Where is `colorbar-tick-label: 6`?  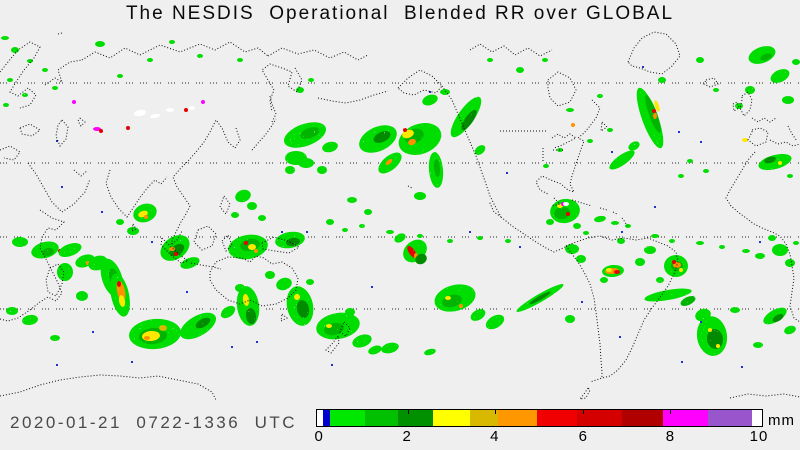 colorbar-tick-label: 6 is located at coordinates (583, 436).